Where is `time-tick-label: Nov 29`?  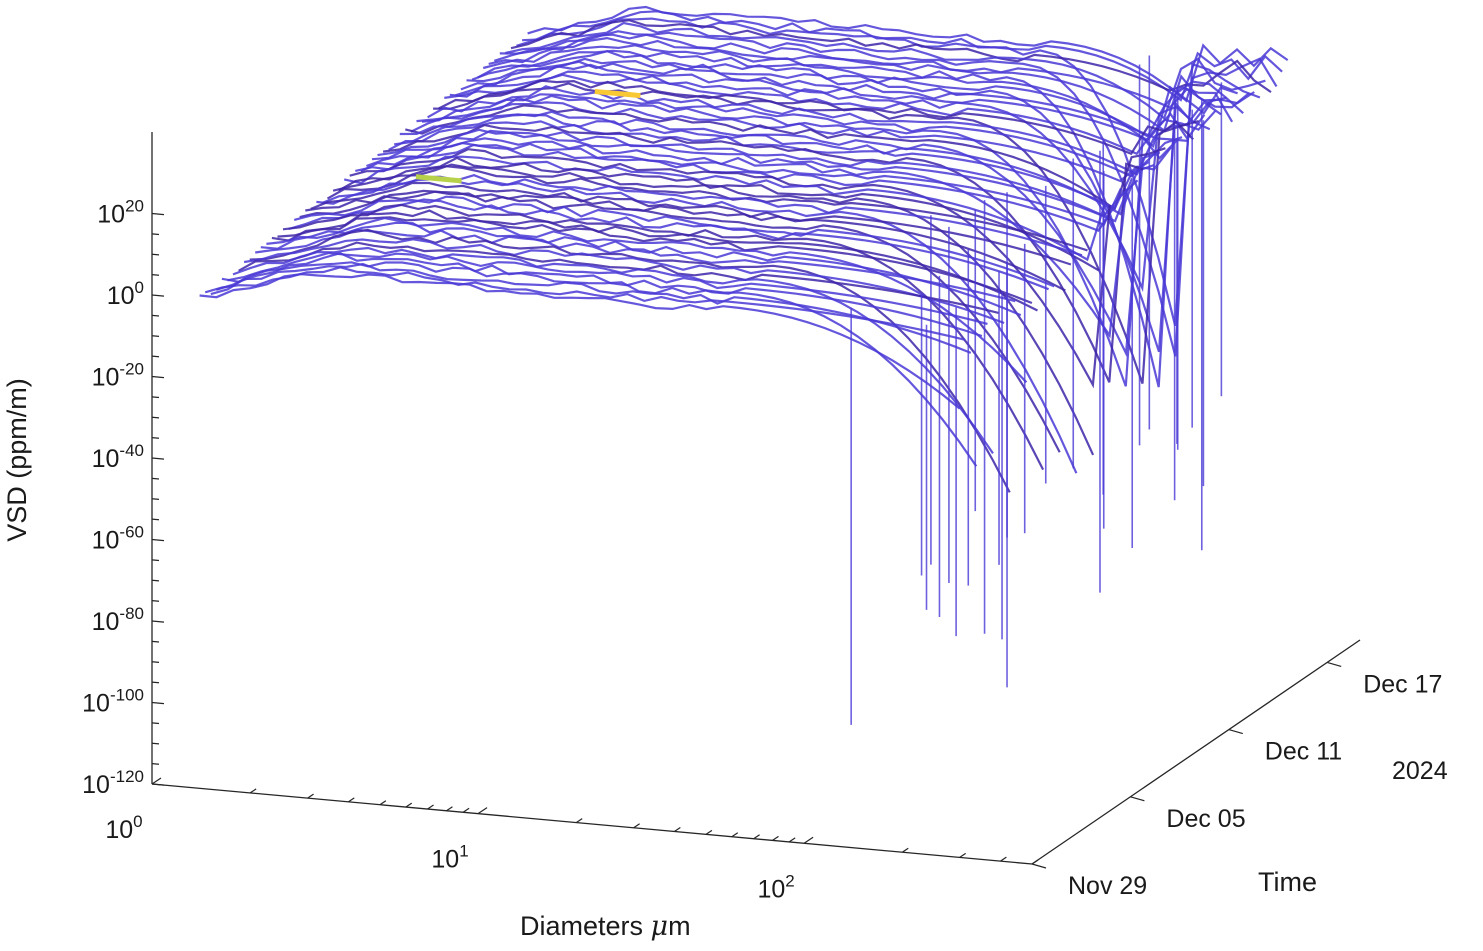
time-tick-label: Nov 29 is located at coordinates (1107, 886).